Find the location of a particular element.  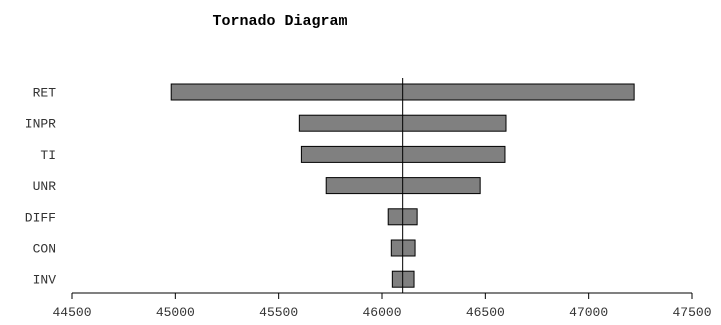

bar-unr is located at coordinates (403, 186).